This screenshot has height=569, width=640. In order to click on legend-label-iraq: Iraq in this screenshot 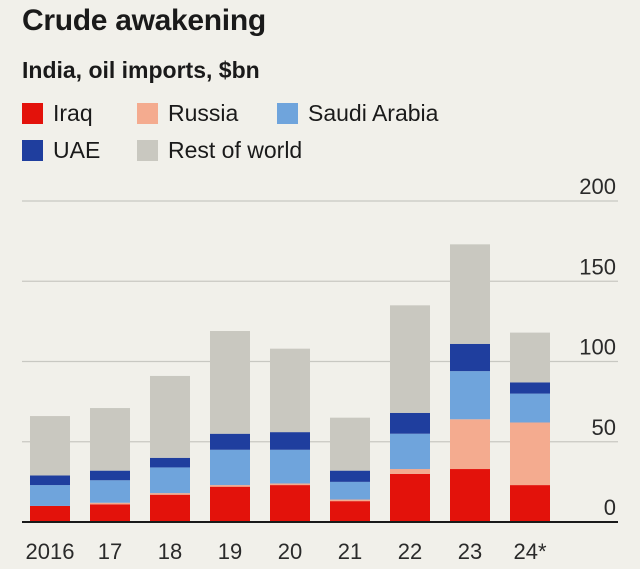, I will do `click(73, 113)`.